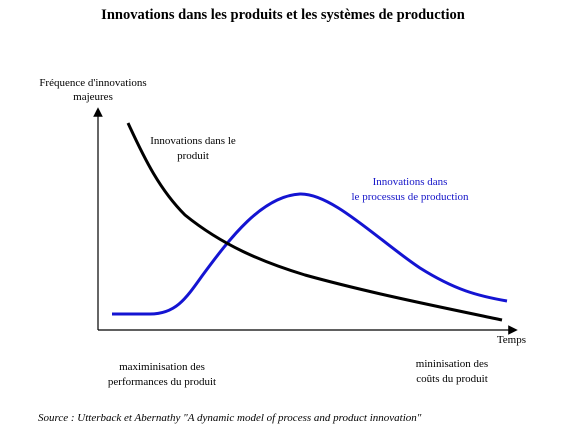  I want to click on right-note-line-2: coûts du produit, so click(452, 379).